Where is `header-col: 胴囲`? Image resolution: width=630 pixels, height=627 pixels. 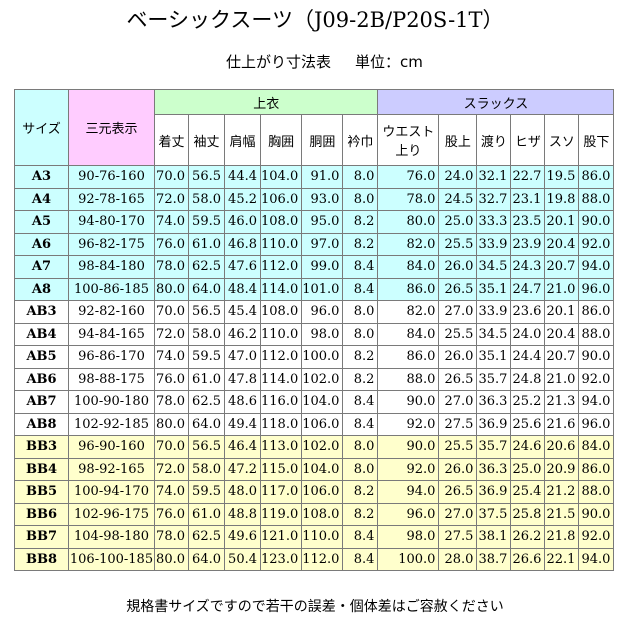
header-col: 胴囲 is located at coordinates (322, 140).